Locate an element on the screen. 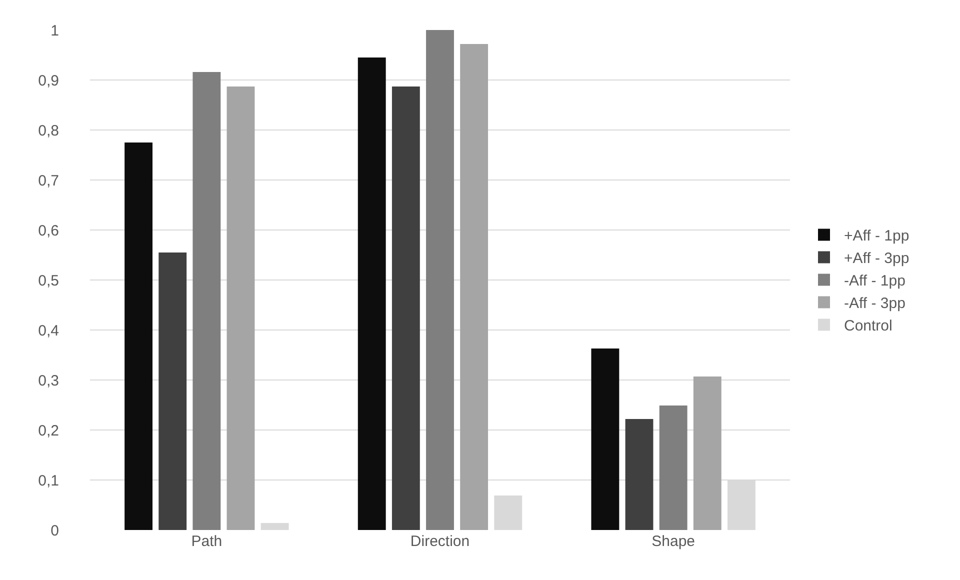  y-tick-label: 0,5 is located at coordinates (48, 281).